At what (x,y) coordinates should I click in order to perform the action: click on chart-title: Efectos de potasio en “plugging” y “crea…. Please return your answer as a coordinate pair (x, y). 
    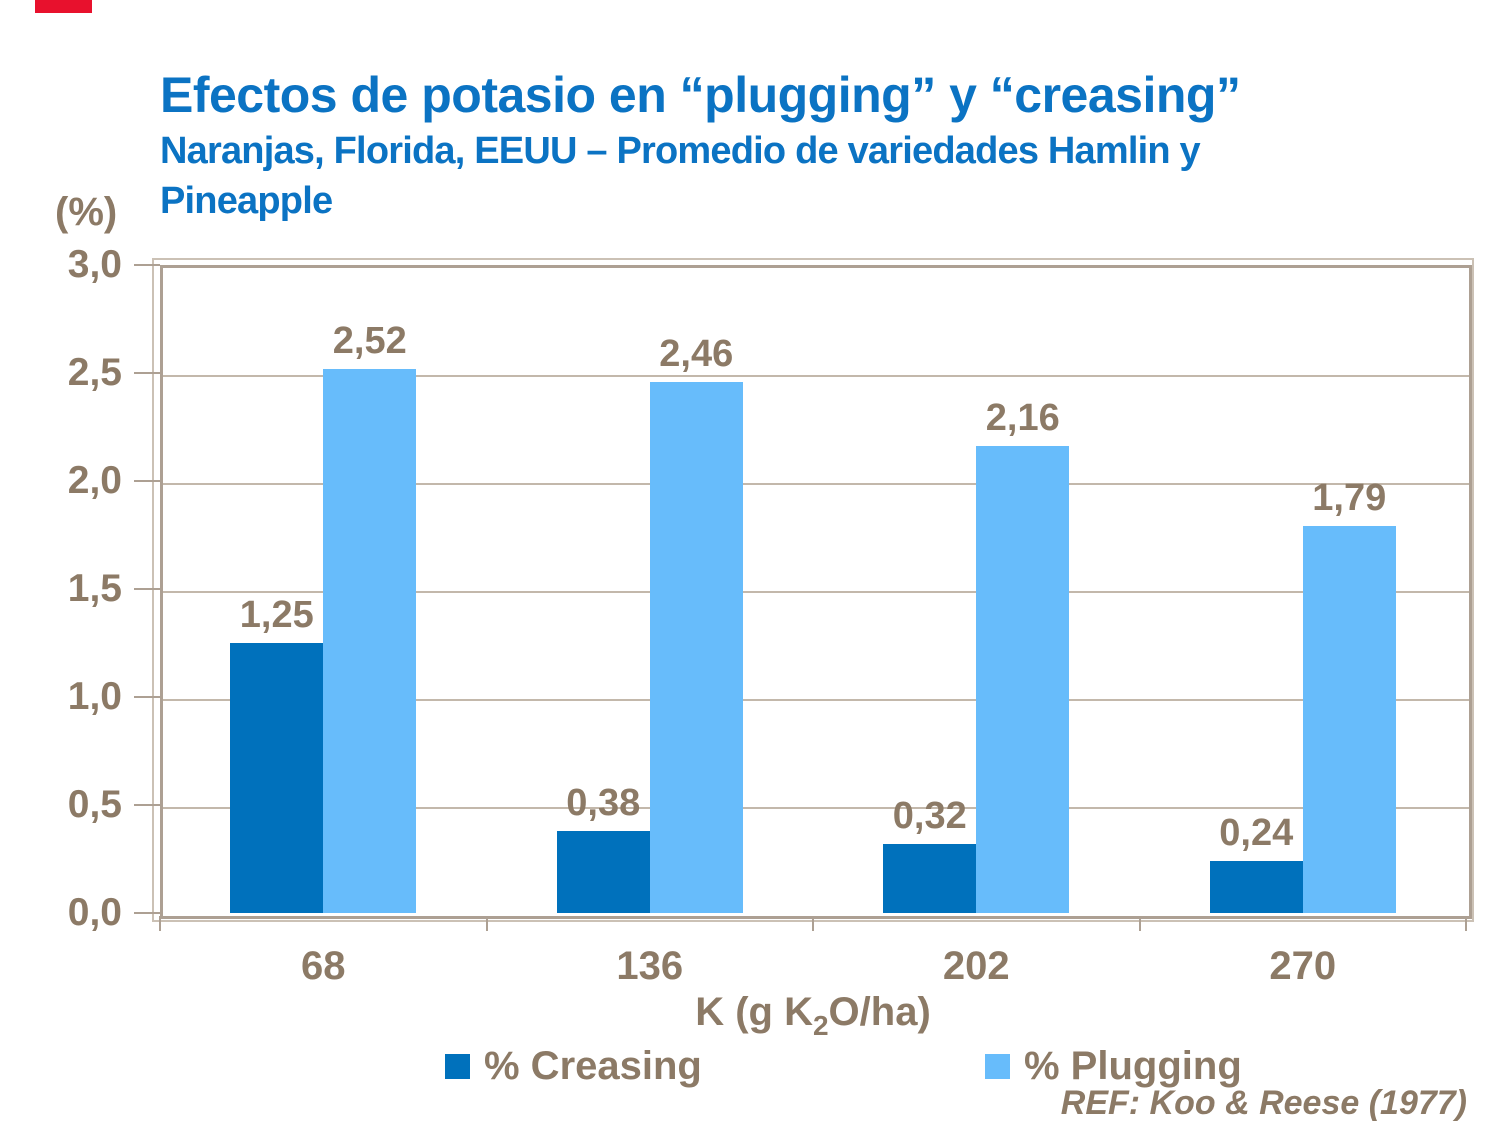
    Looking at the image, I should click on (700, 95).